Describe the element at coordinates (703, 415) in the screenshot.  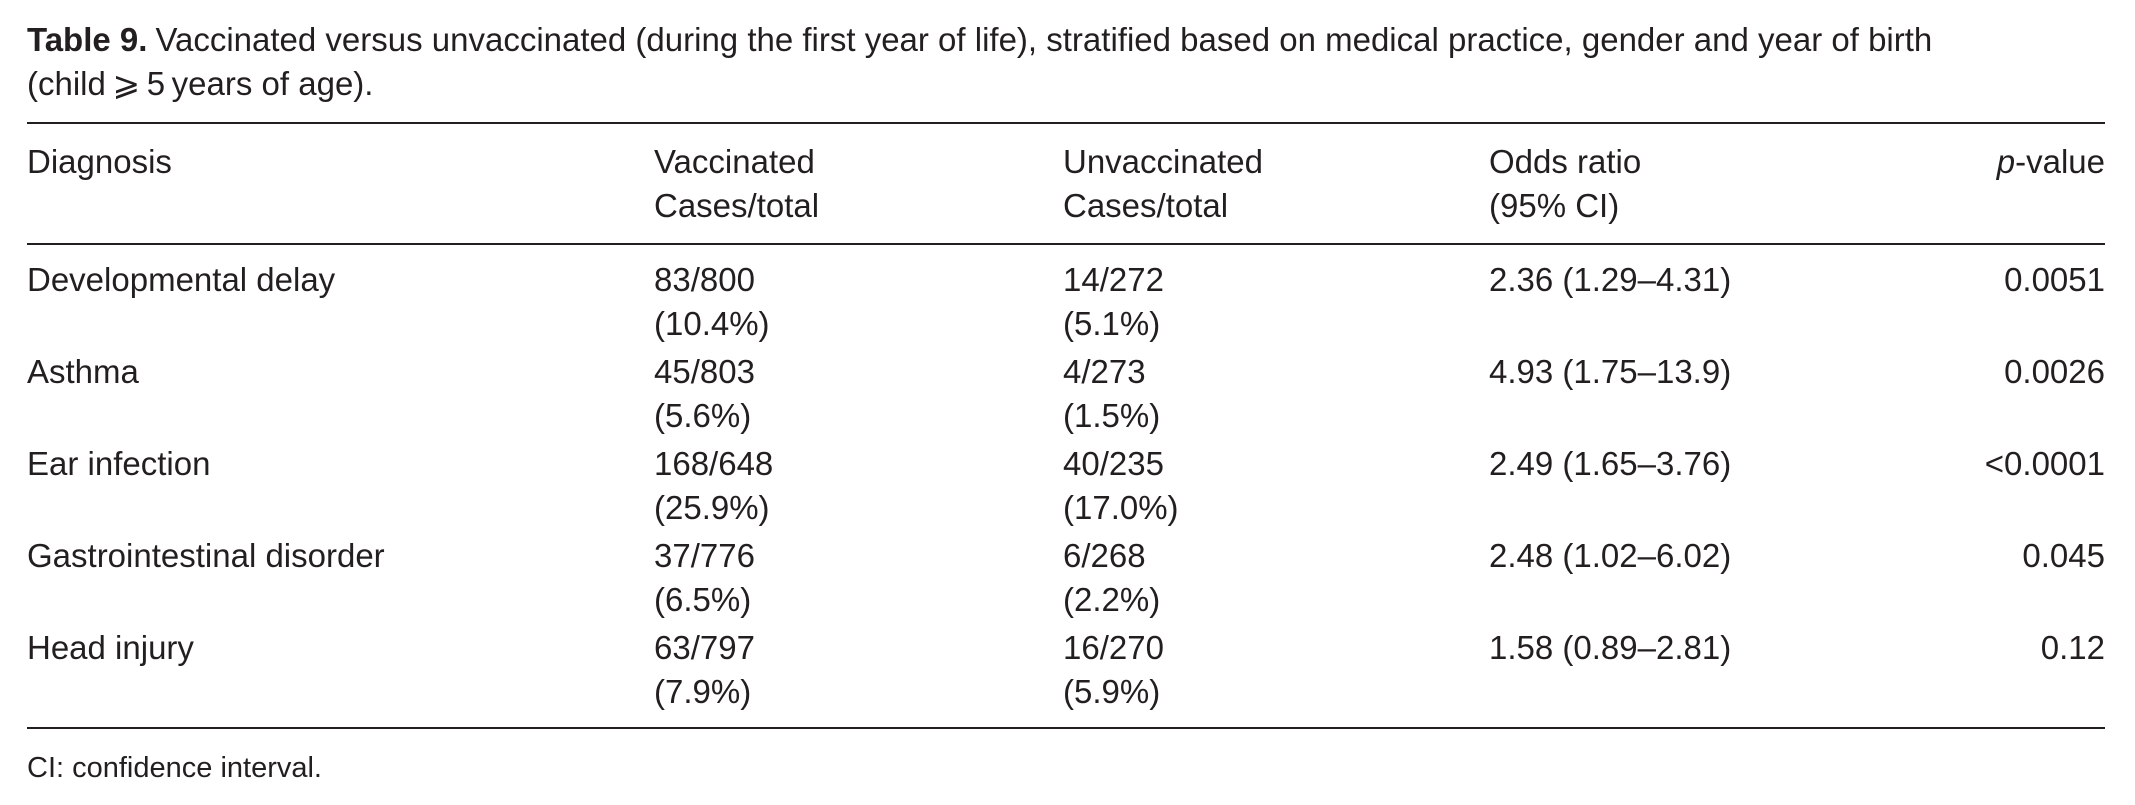
I see `vaccinated-percent: (5.6%)` at that location.